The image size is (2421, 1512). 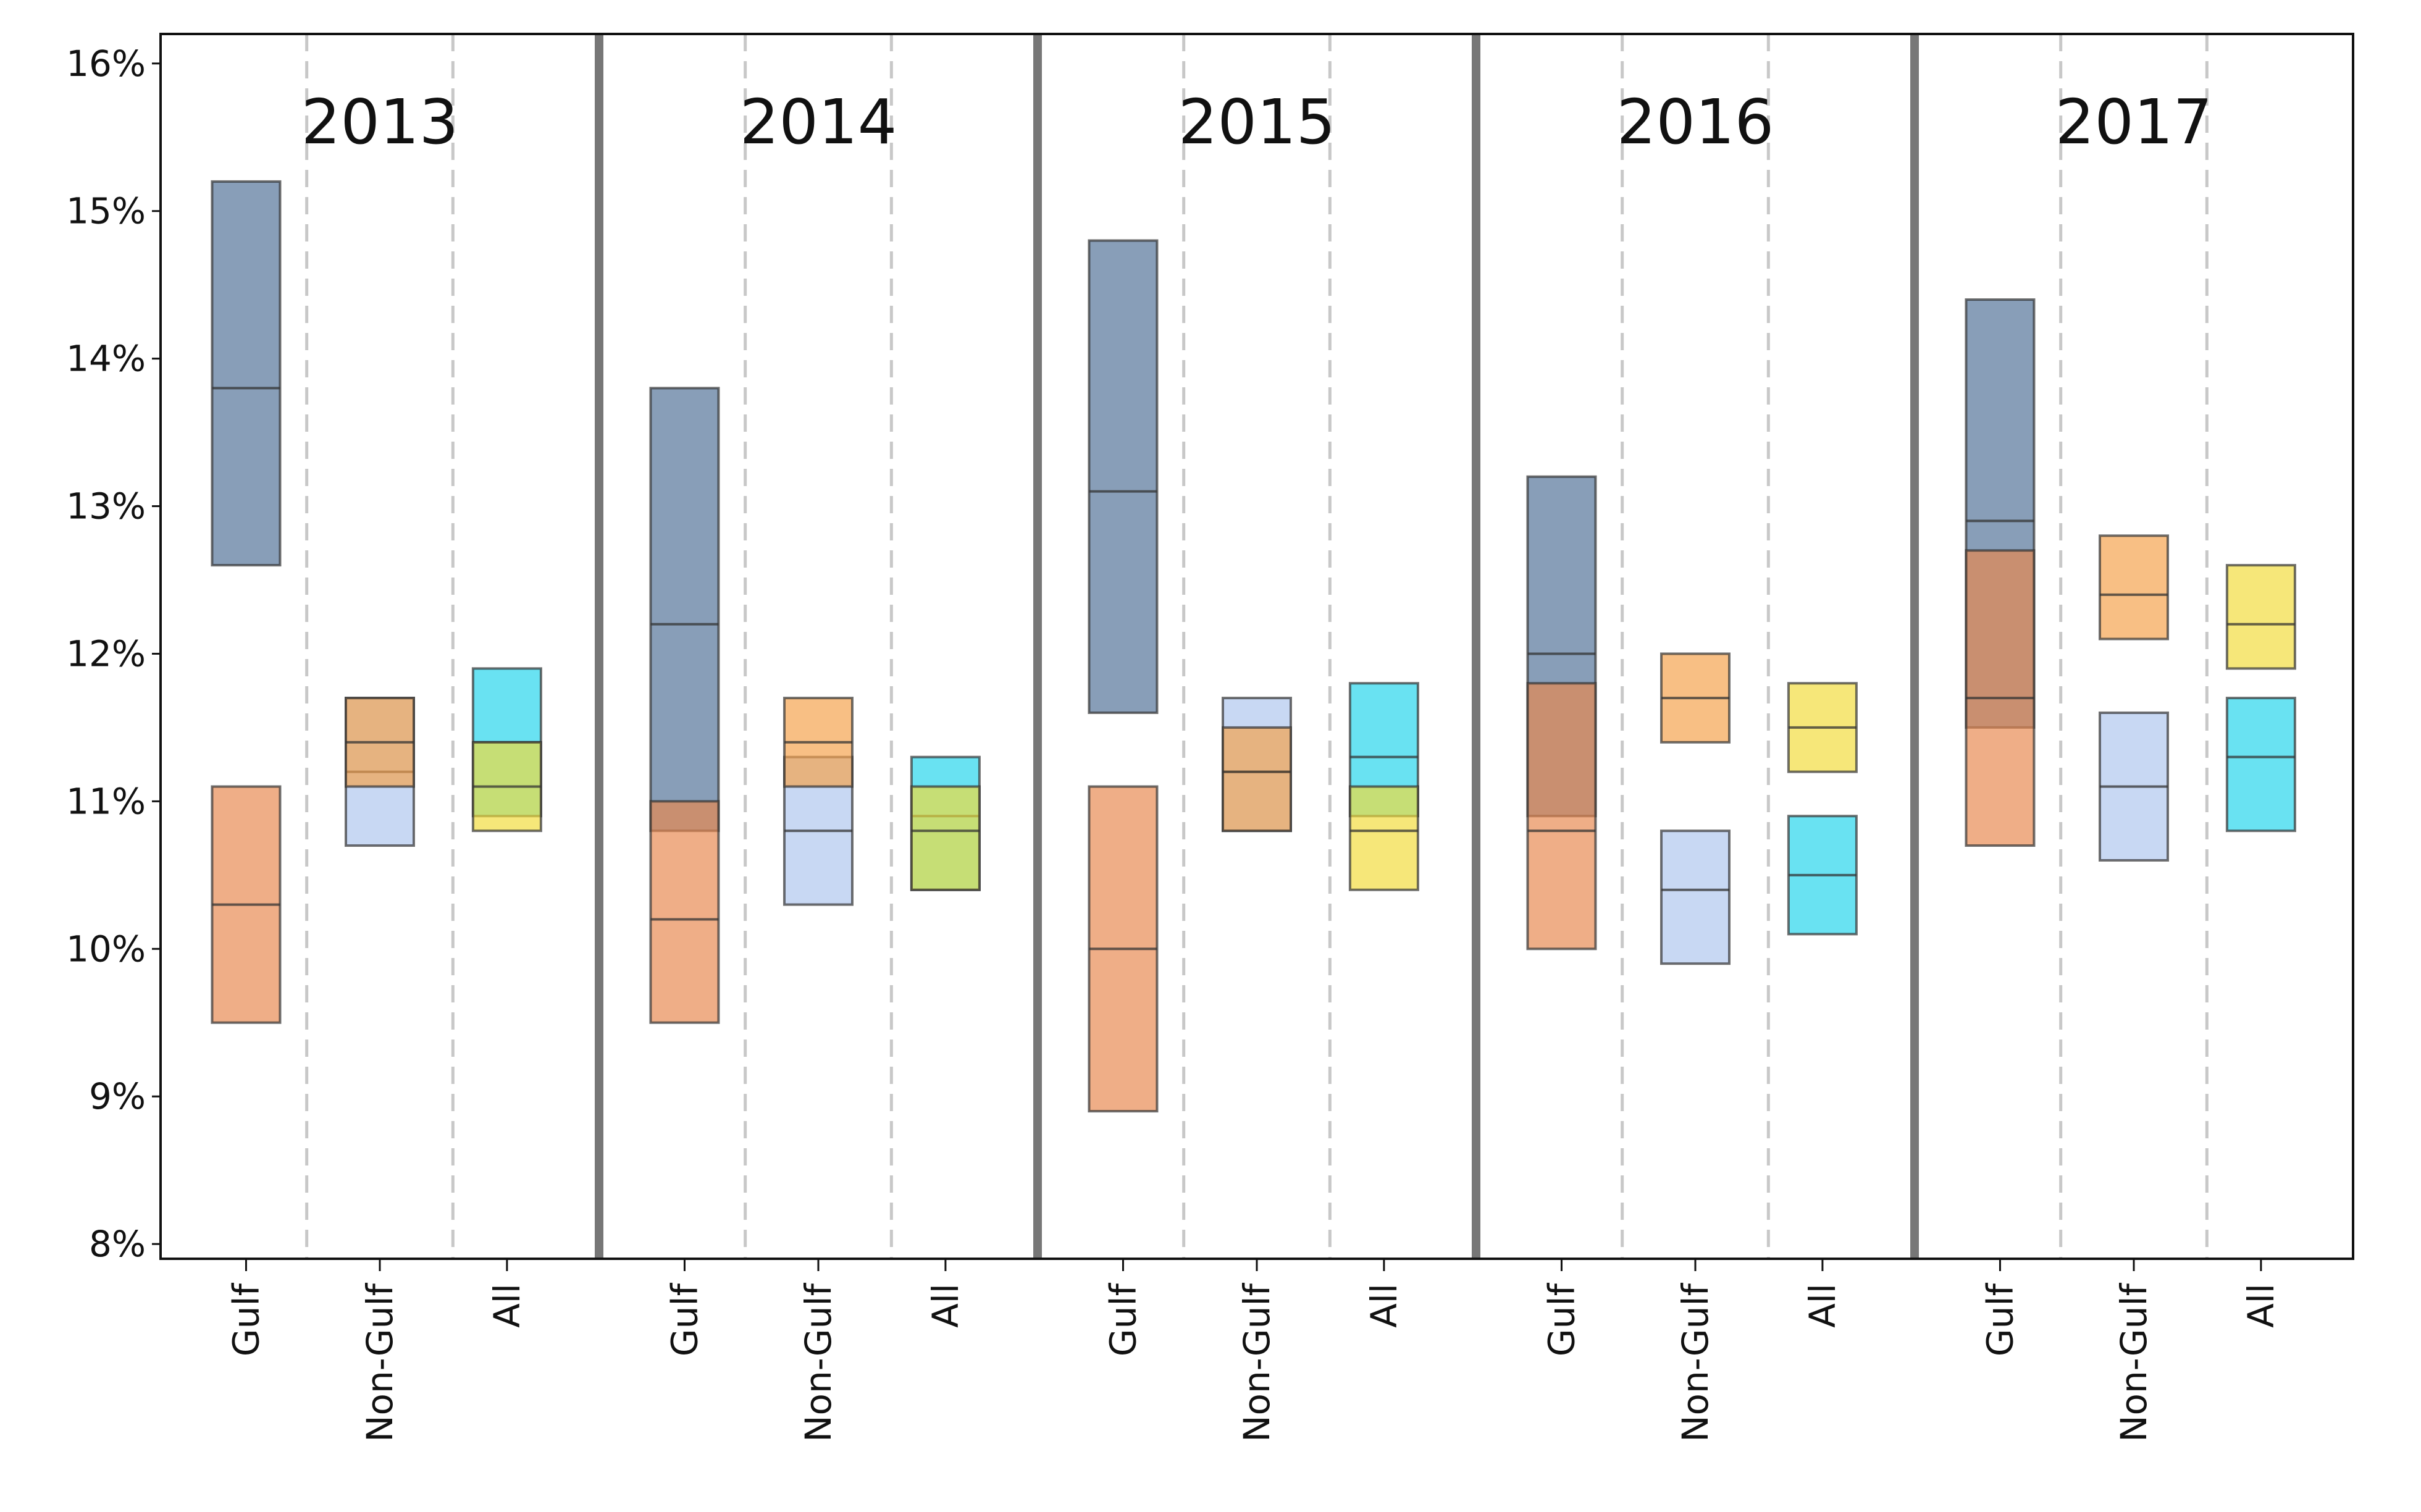 What do you see at coordinates (2134, 122) in the screenshot?
I see `panel-title: 2017` at bounding box center [2134, 122].